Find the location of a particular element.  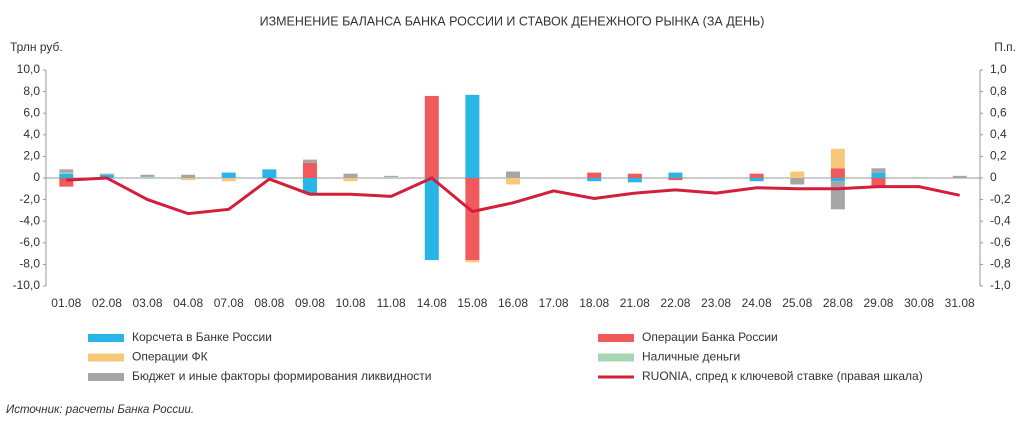

y2-tick-label: -0,4 is located at coordinates (1000, 220).